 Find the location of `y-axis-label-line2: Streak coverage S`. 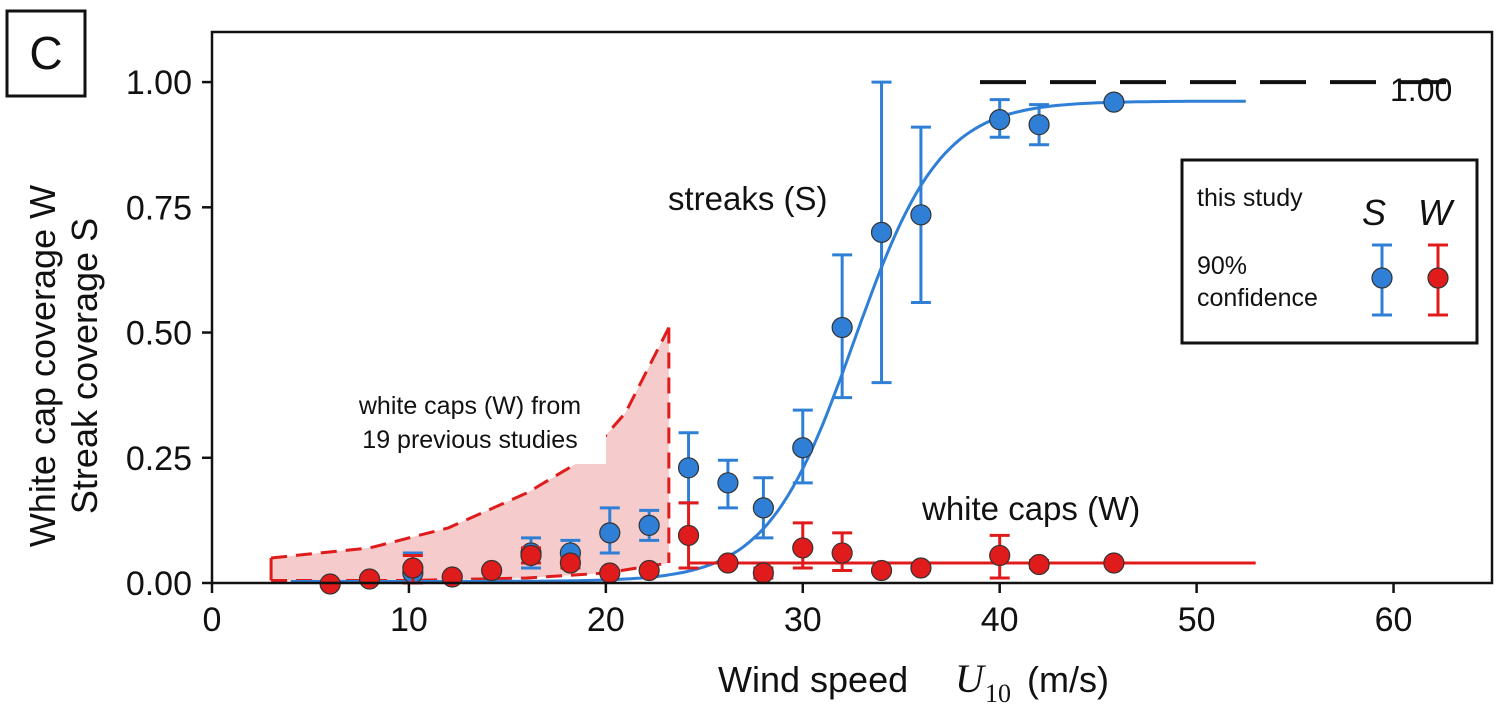

y-axis-label-line2: Streak coverage S is located at coordinates (84, 366).